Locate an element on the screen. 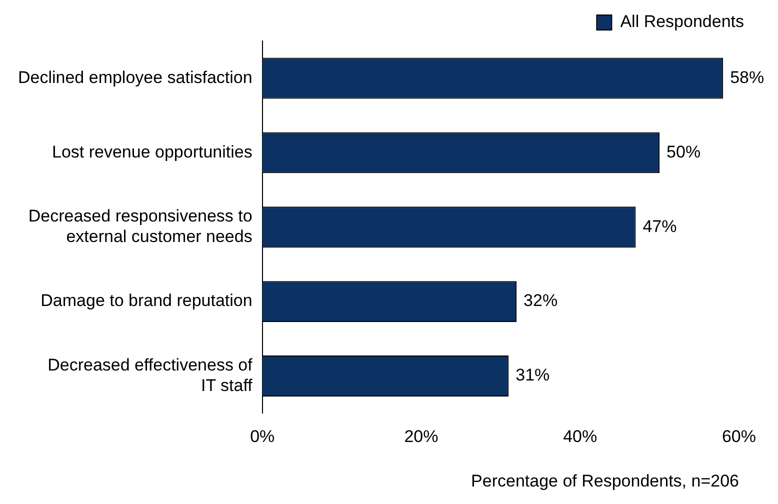  data-label: 58% is located at coordinates (747, 77).